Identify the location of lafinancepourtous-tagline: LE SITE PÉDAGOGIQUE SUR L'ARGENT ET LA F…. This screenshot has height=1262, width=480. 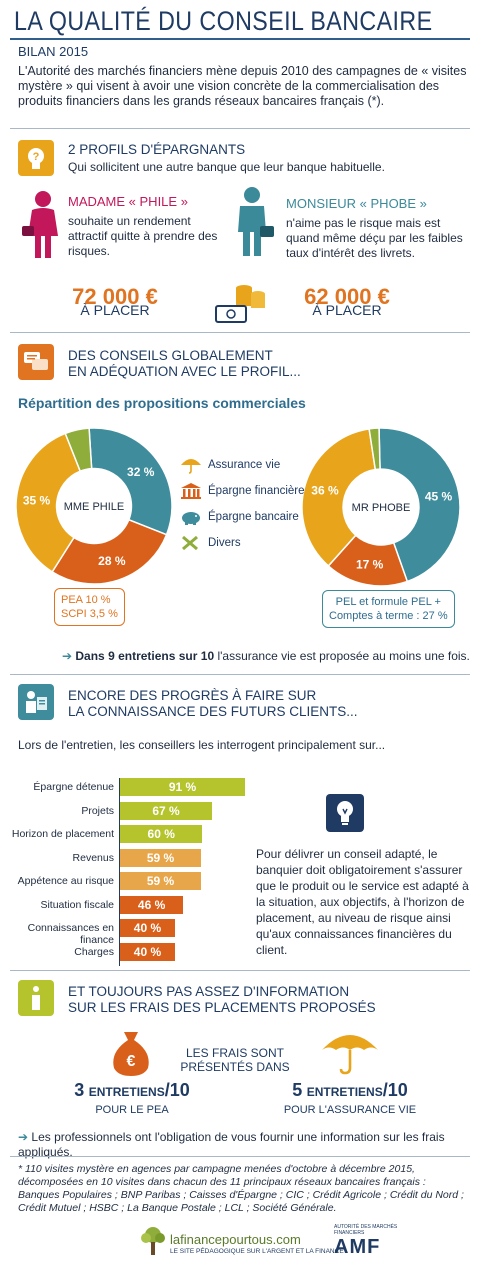
(257, 1251).